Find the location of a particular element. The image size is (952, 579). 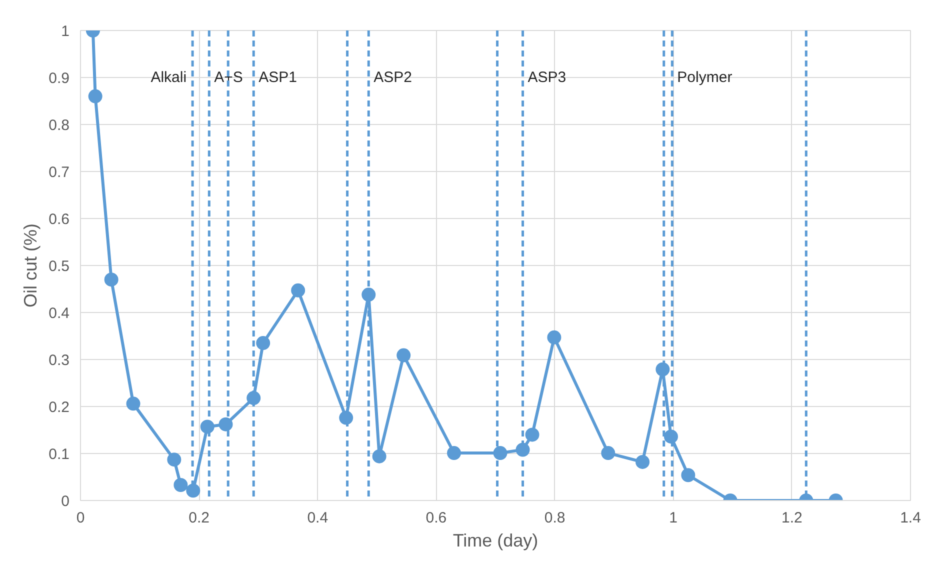

x-tick-label: 0 is located at coordinates (80, 518).